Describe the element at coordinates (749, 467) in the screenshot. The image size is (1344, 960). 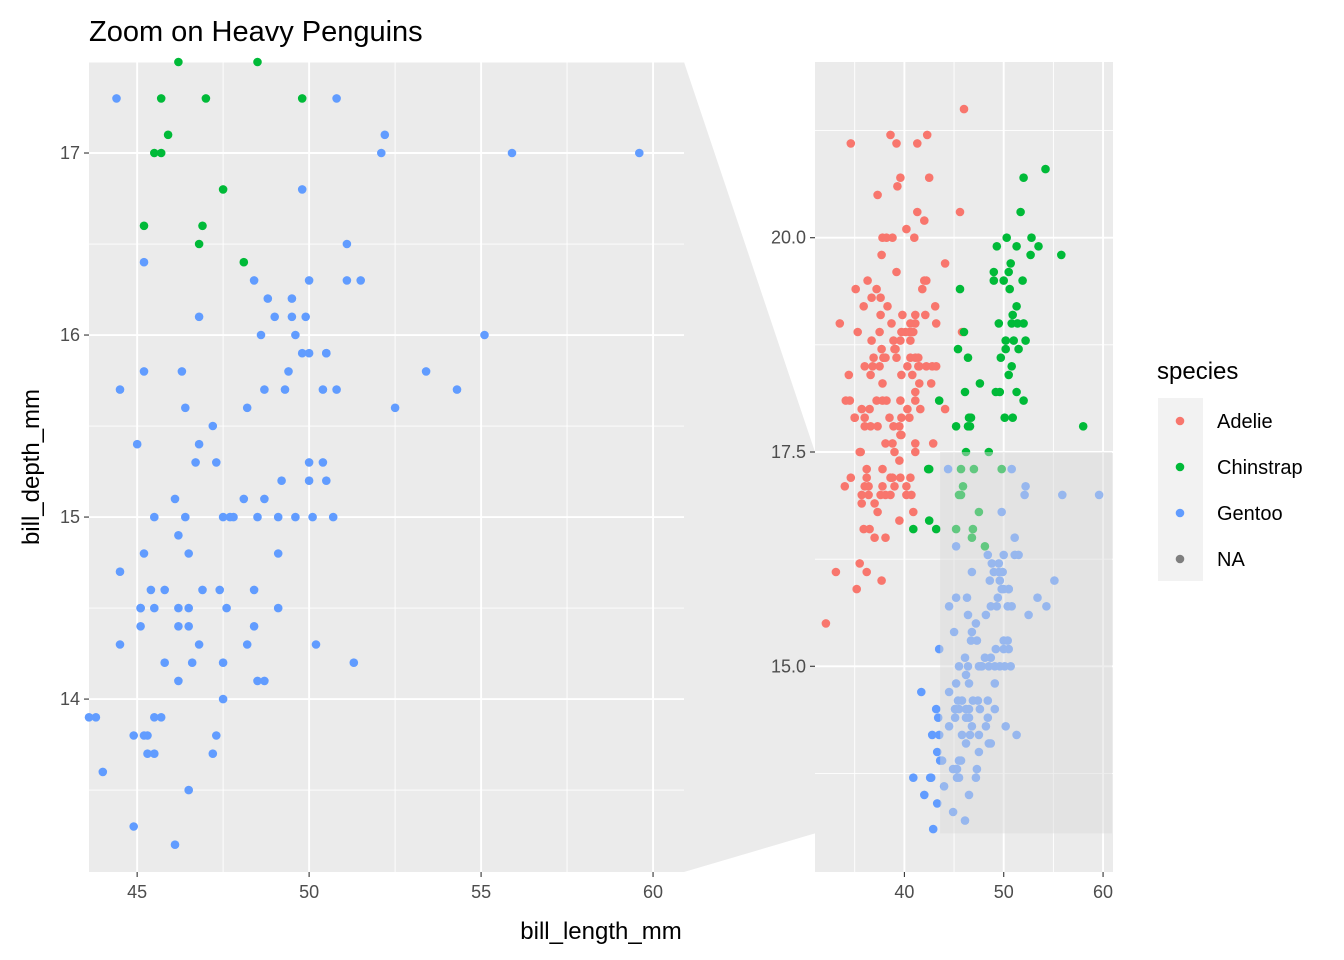
I see `zoom-connector` at that location.